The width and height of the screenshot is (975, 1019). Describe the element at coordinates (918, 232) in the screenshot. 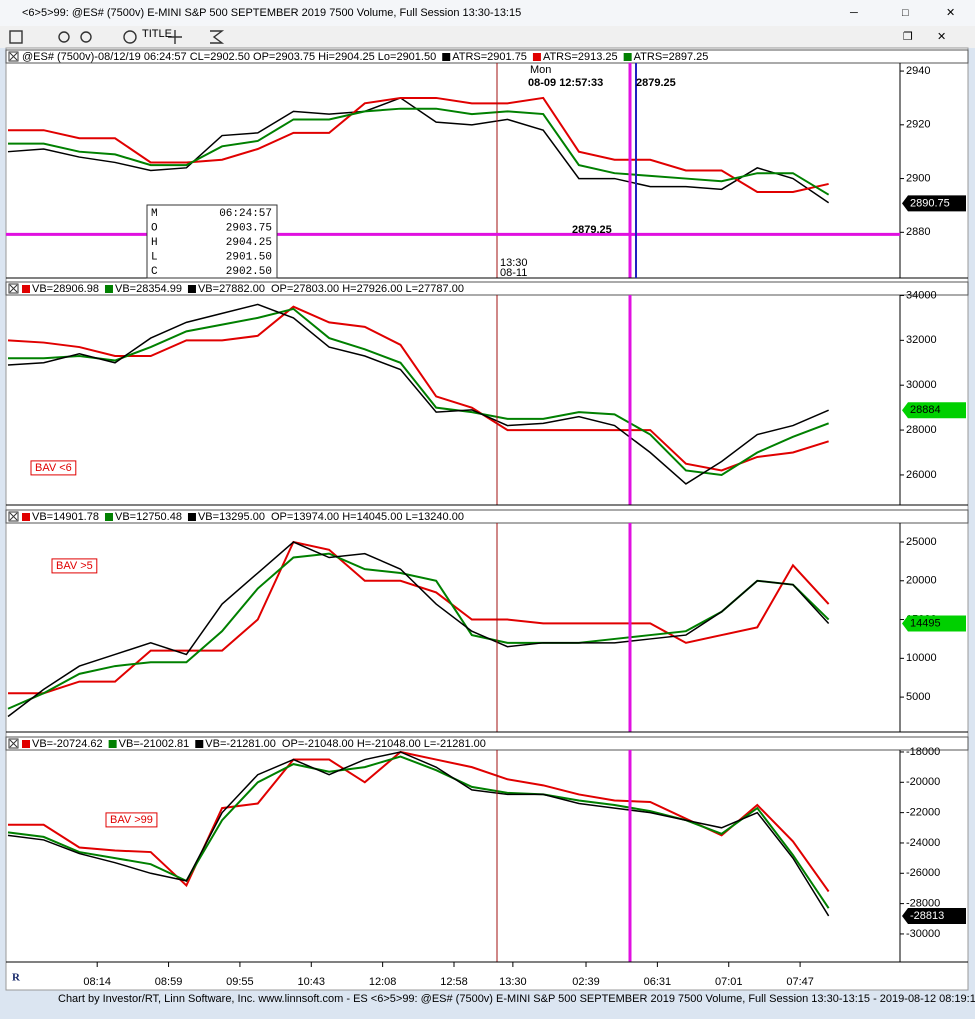

I see `y-tick-label: 2880` at that location.